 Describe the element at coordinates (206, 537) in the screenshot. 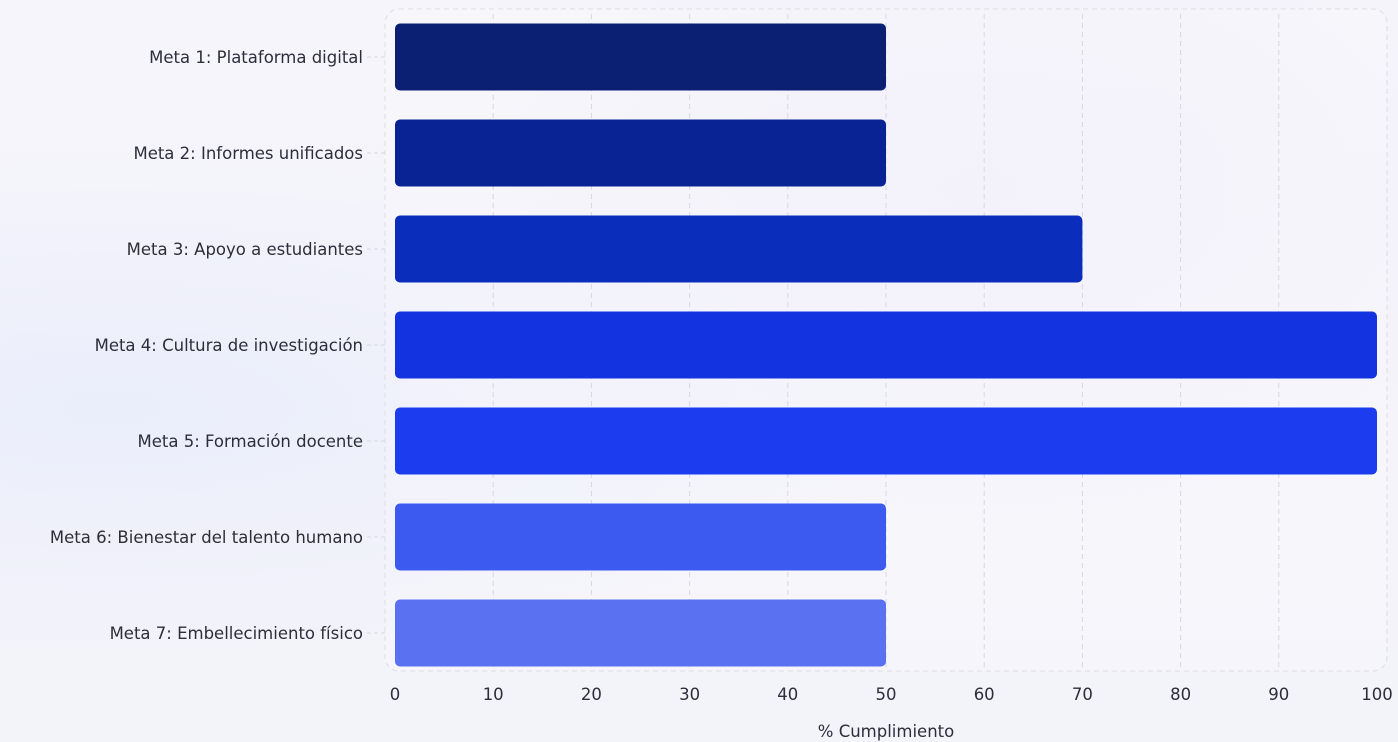

I see `category-label: Meta 6: Bienestar del talento humano` at that location.